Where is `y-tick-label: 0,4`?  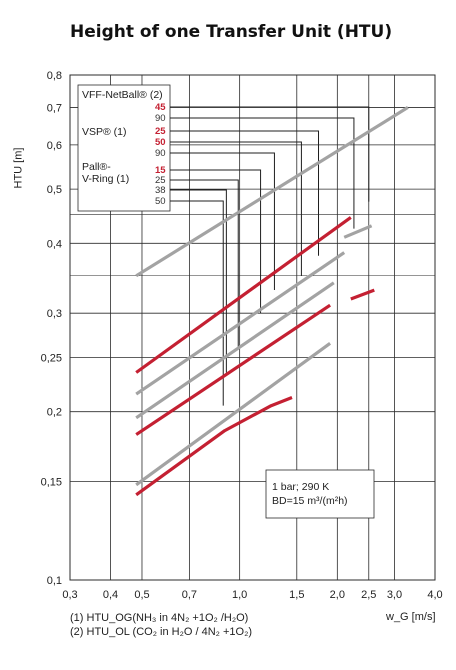
y-tick-label: 0,4 is located at coordinates (54, 244).